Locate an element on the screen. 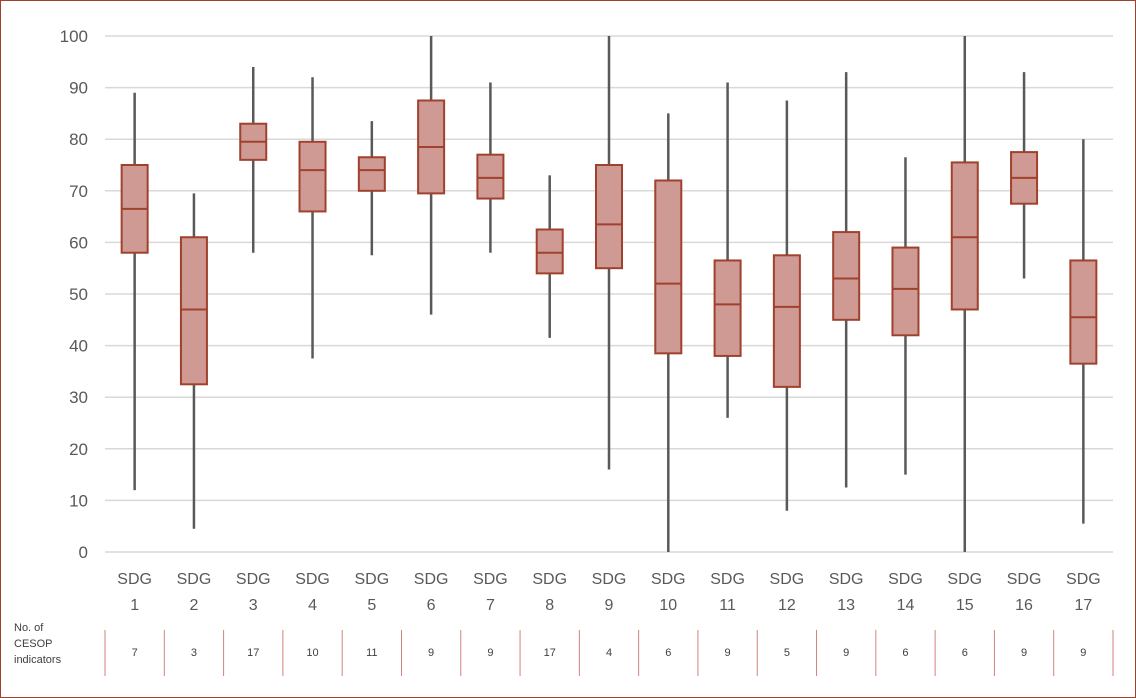  x-tick-label-line-2: 12 is located at coordinates (787, 605).